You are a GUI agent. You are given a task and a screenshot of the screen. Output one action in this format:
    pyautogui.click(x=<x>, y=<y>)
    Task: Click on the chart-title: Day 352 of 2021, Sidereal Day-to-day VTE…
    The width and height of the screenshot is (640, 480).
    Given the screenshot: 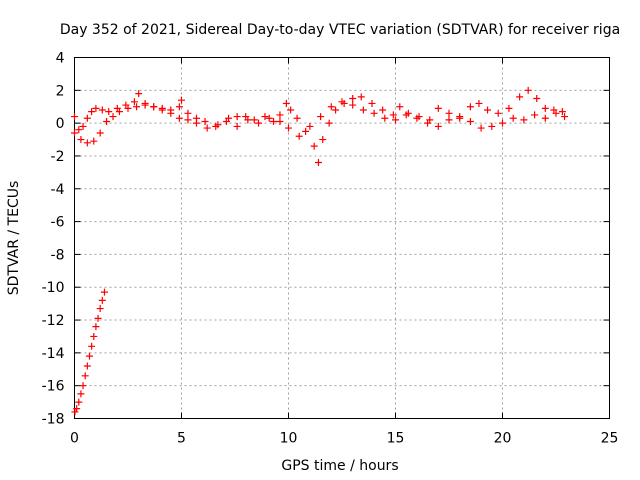 What is the action you would take?
    pyautogui.click(x=340, y=30)
    